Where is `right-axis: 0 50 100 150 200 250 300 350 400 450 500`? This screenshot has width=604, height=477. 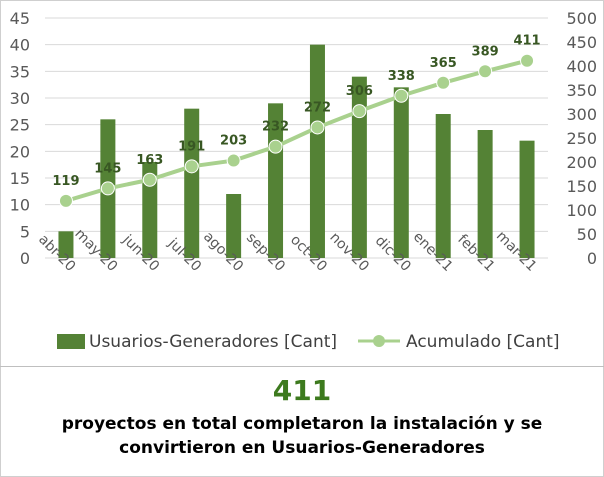 right-axis: 0 50 100 150 200 250 300 350 400 450 500 is located at coordinates (581, 138).